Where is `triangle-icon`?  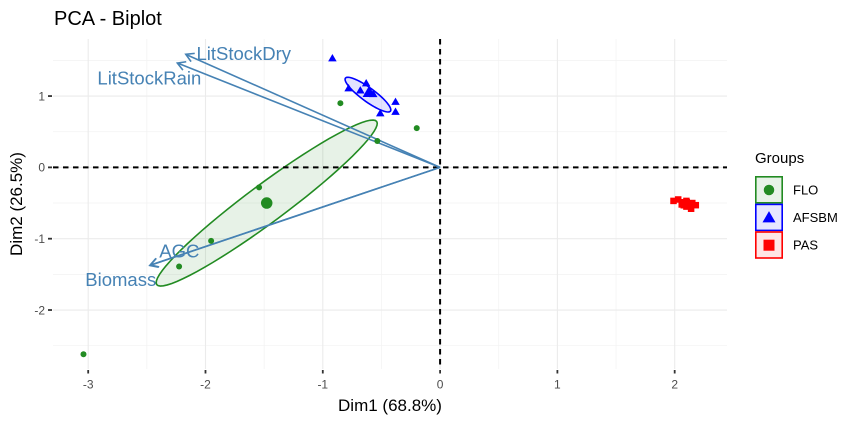
triangle-icon is located at coordinates (769, 217).